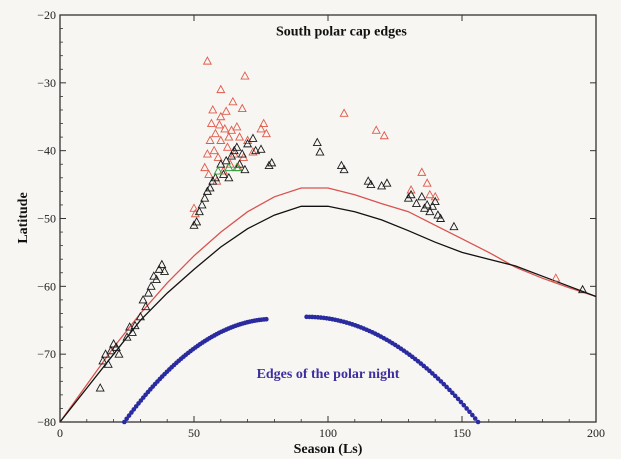 The image size is (621, 459). I want to click on y-tick-label: −30, so click(46, 83).